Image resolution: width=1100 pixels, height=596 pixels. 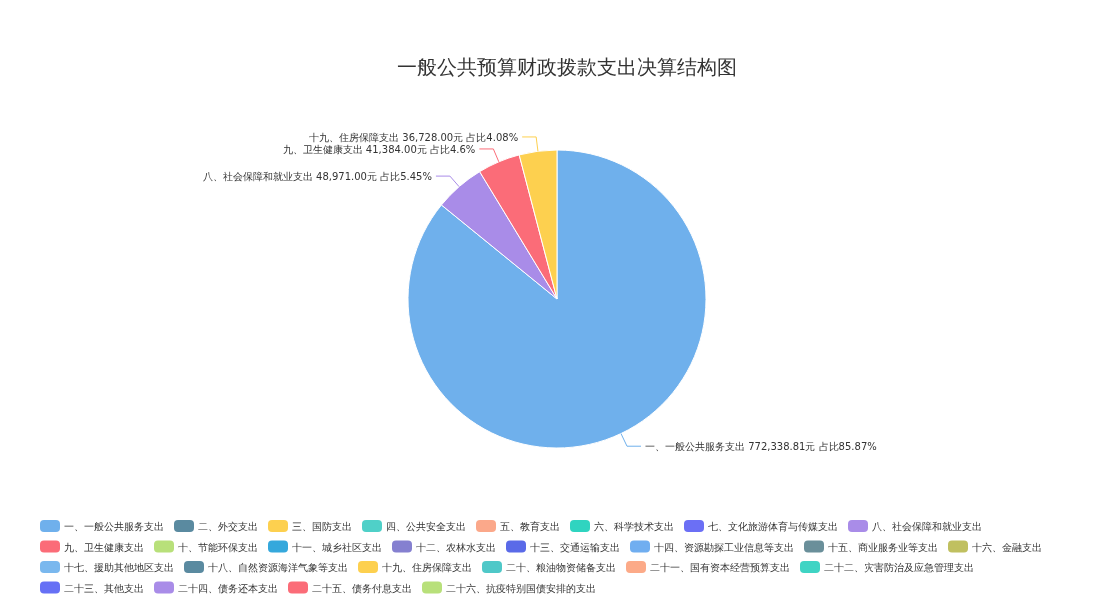 What do you see at coordinates (322, 526) in the screenshot?
I see `legend-label: 三、国防支出` at bounding box center [322, 526].